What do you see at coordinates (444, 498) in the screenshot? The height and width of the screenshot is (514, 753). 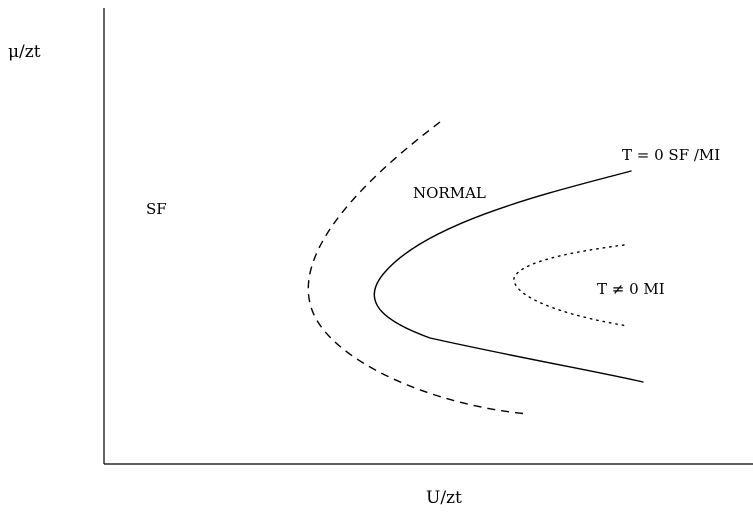 I see `x-axis-label: U/zt` at bounding box center [444, 498].